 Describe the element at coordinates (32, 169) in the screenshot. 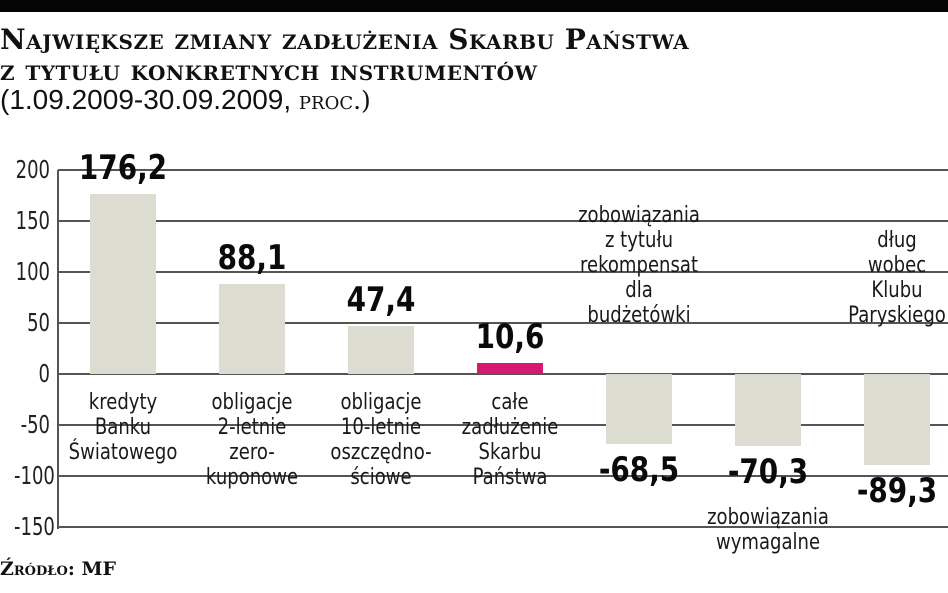

I see `y-tick-label: 200` at that location.